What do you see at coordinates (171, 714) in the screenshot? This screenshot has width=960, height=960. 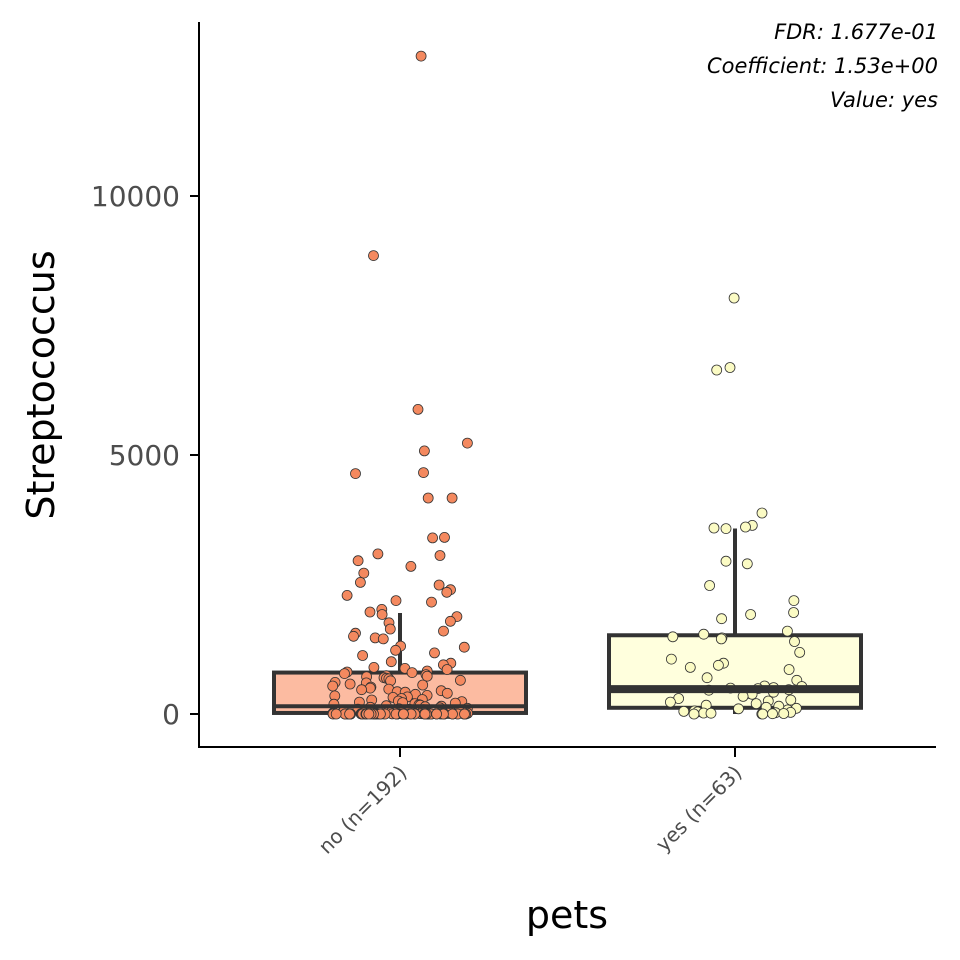 I see `y-tick-label: 0` at bounding box center [171, 714].